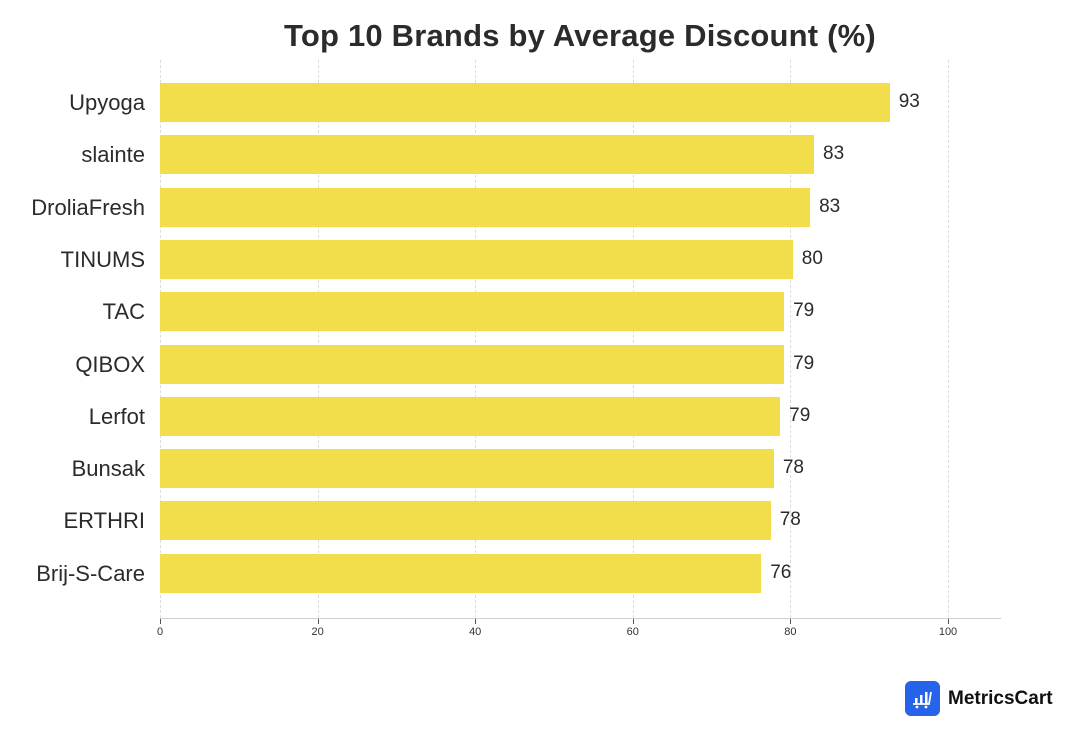  I want to click on value-label: 93, so click(909, 101).